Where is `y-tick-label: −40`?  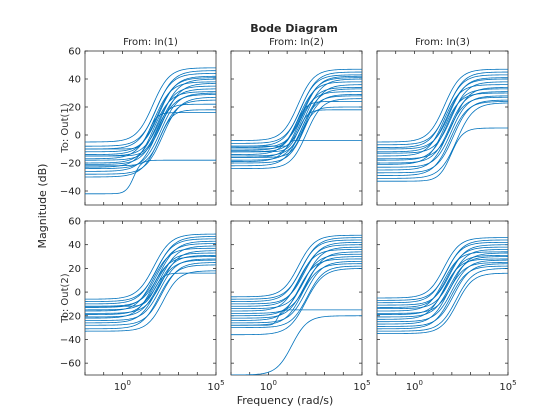 y-tick-label: −40 is located at coordinates (70, 192).